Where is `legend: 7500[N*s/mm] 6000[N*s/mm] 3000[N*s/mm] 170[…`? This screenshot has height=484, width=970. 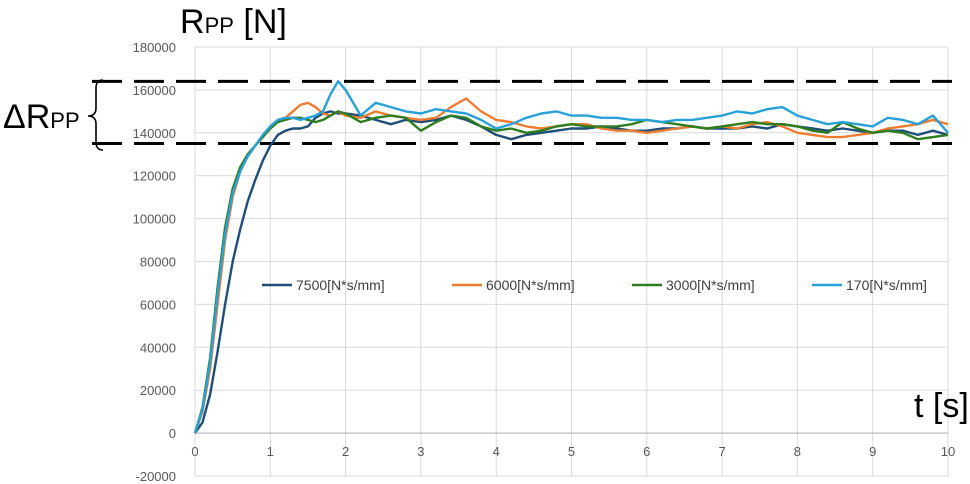
legend: 7500[N*s/mm] 6000[N*s/mm] 3000[N*s/mm] 170[… is located at coordinates (594, 285).